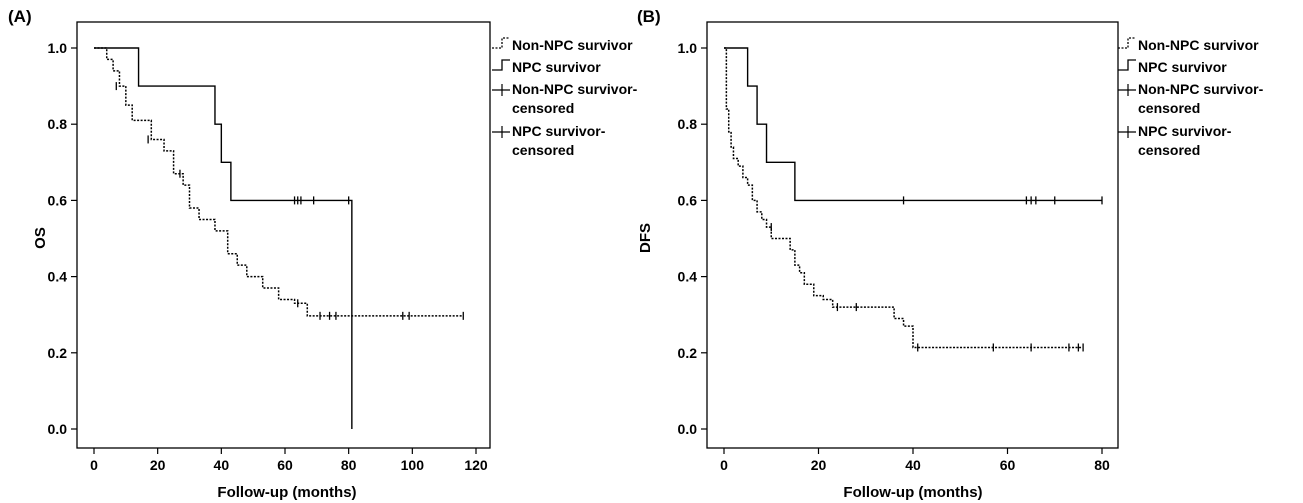  What do you see at coordinates (649, 16) in the screenshot?
I see `panel-label: (B)` at bounding box center [649, 16].